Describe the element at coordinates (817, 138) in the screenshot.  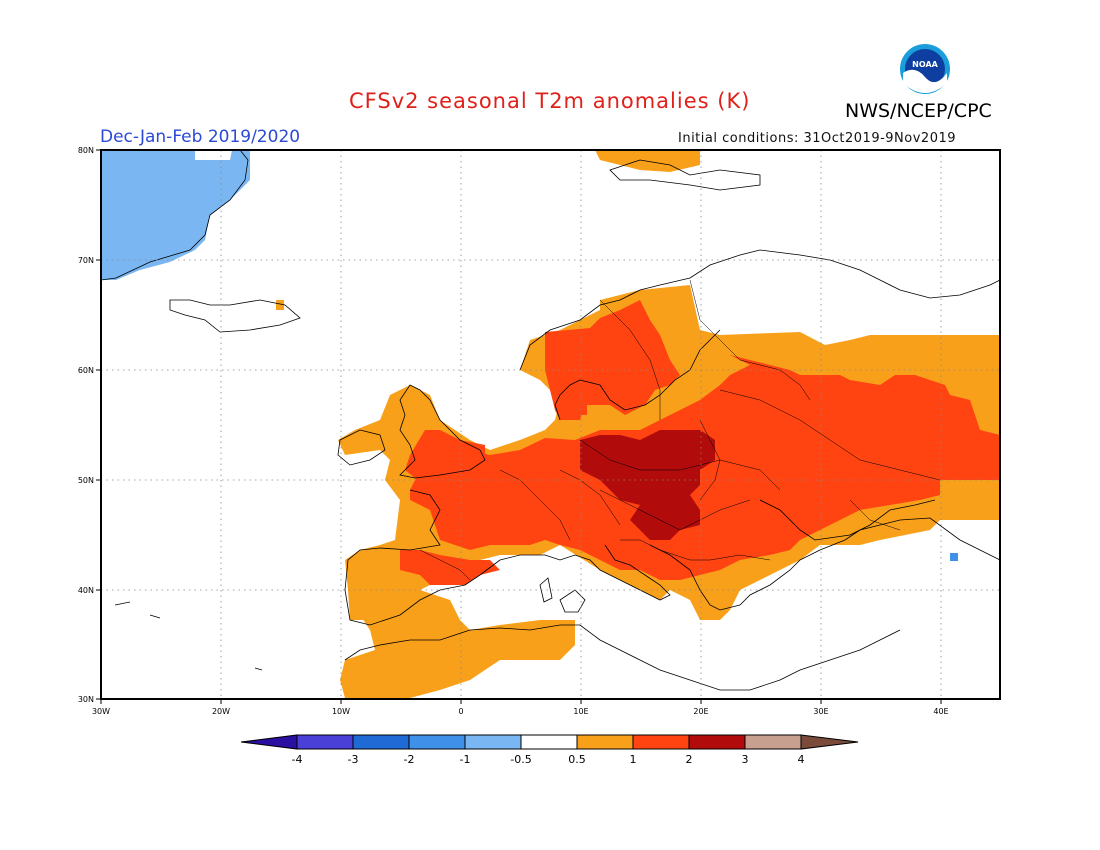
I see `initial-conditions-label: Initial conditions: 31Oct2019-9Nov2019` at that location.